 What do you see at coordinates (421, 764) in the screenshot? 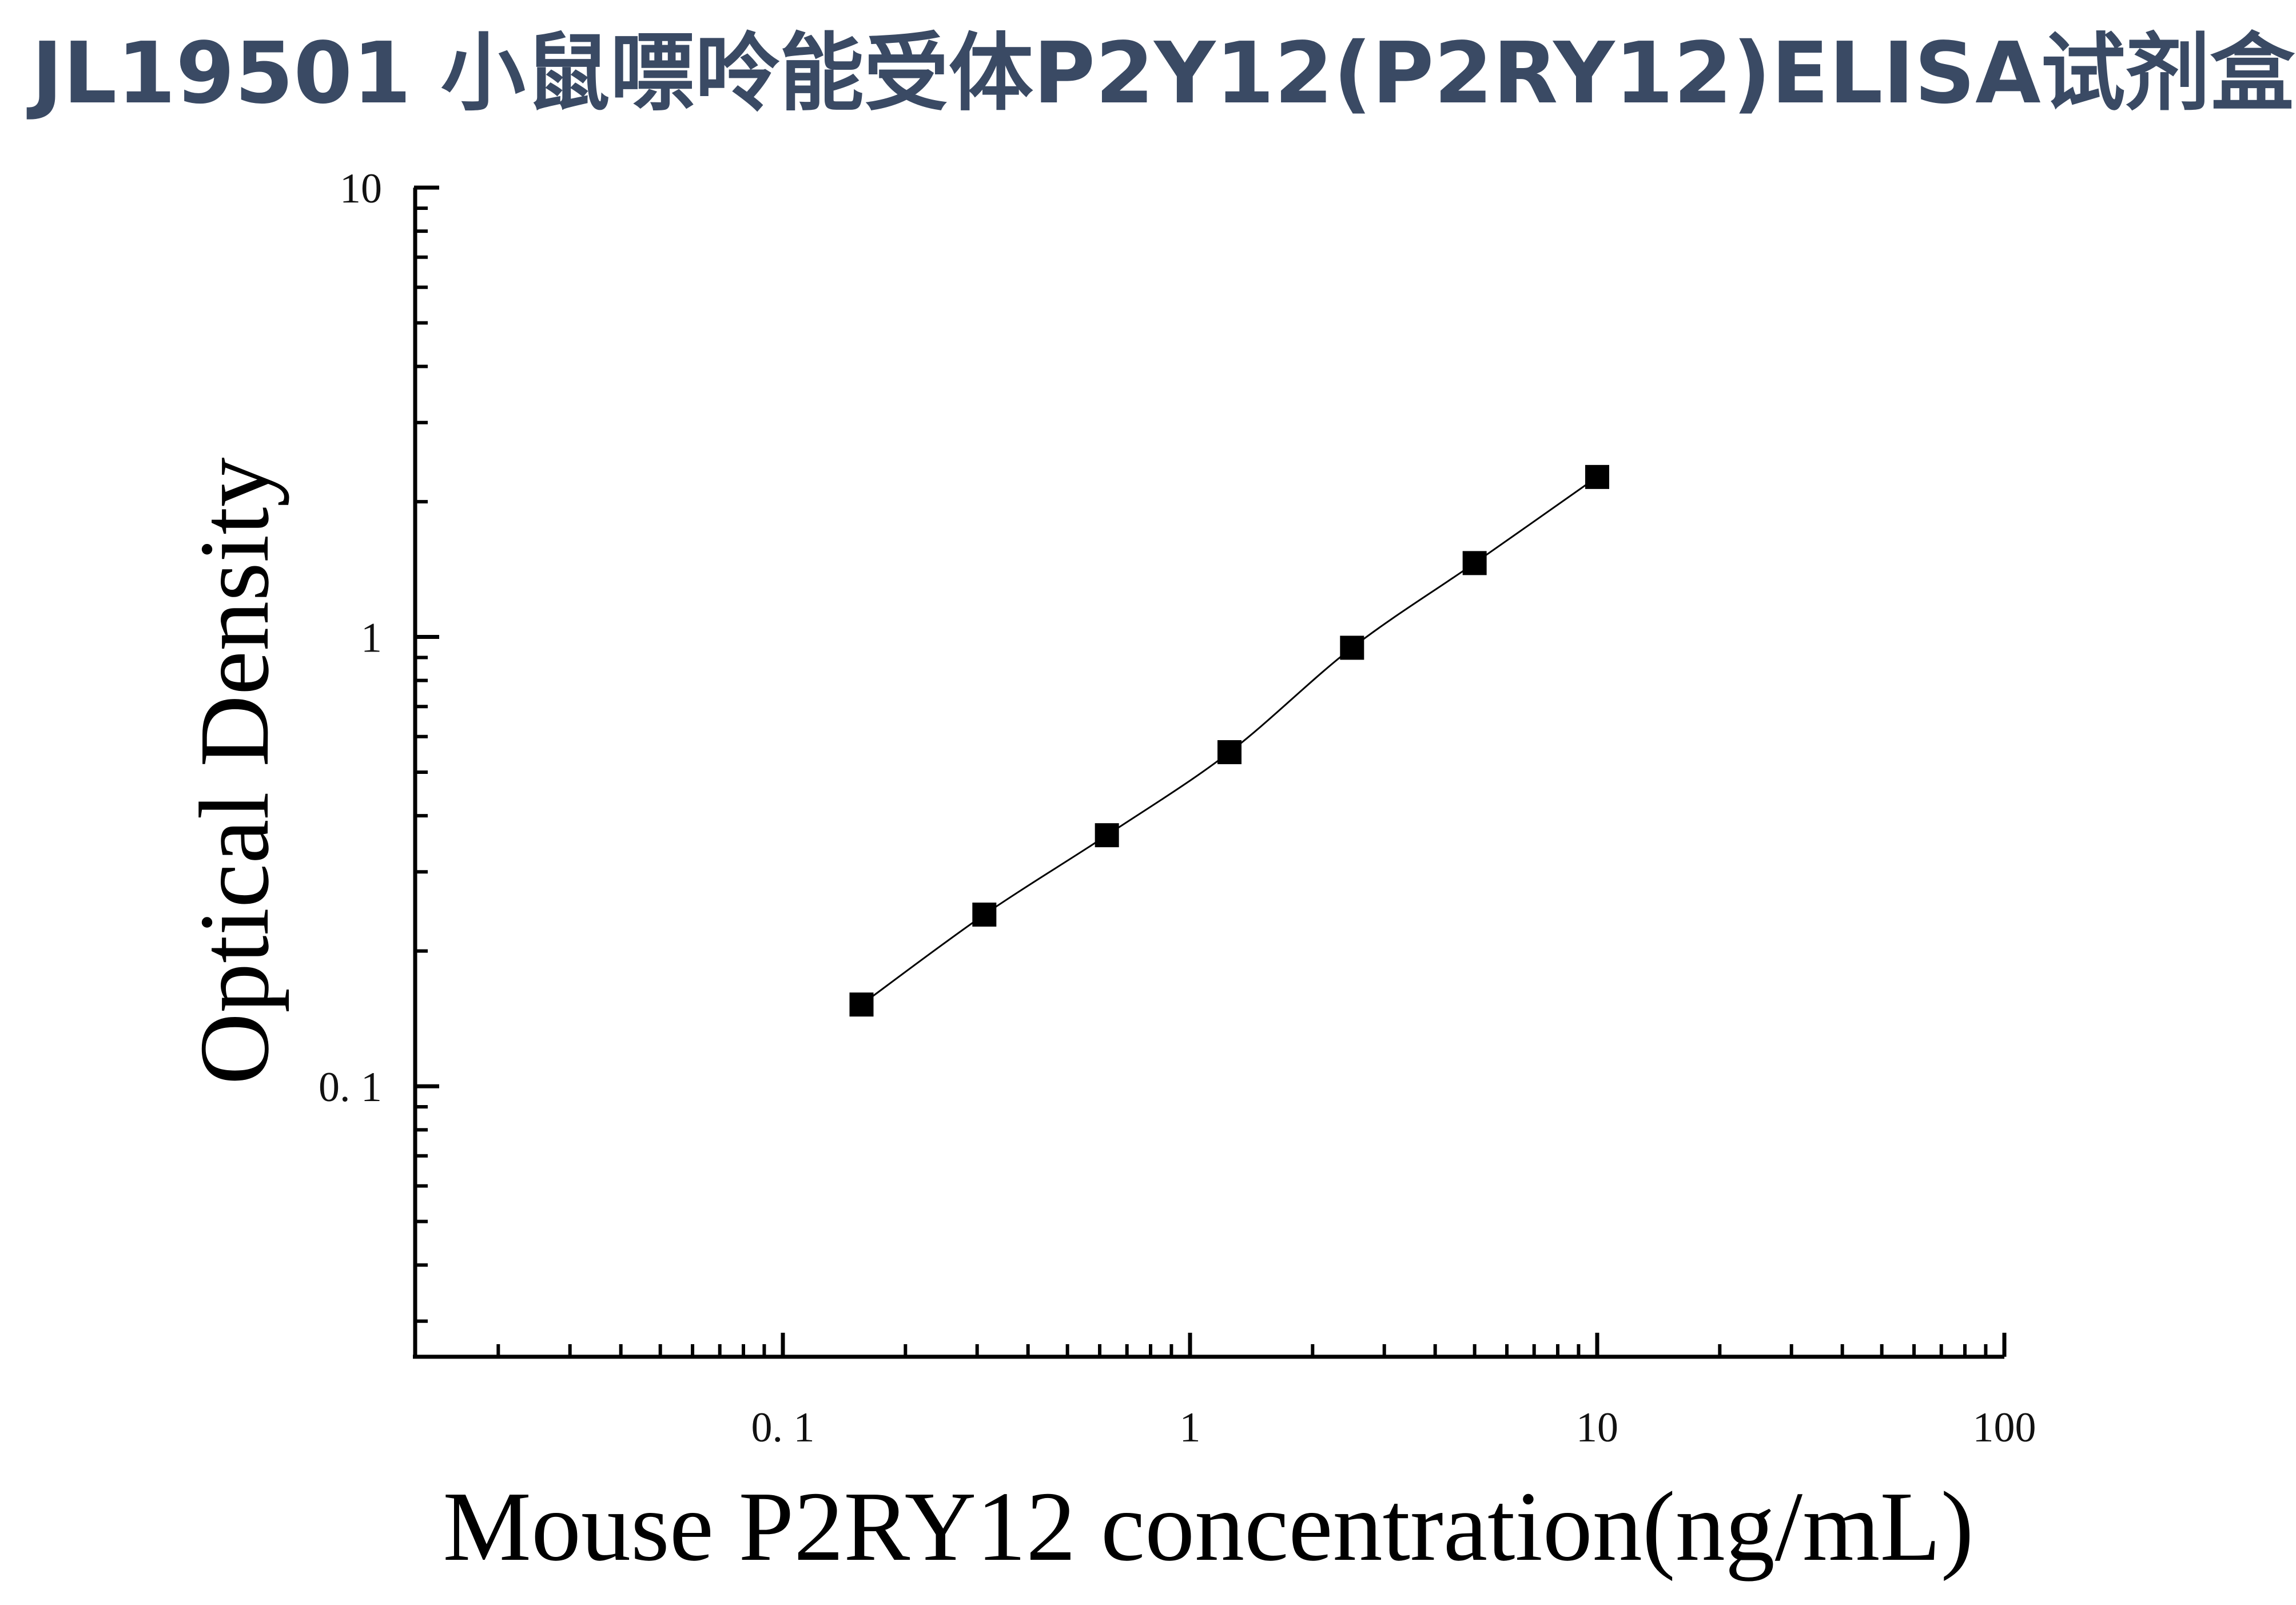
I see `y-axis-minor-ticks` at bounding box center [421, 764].